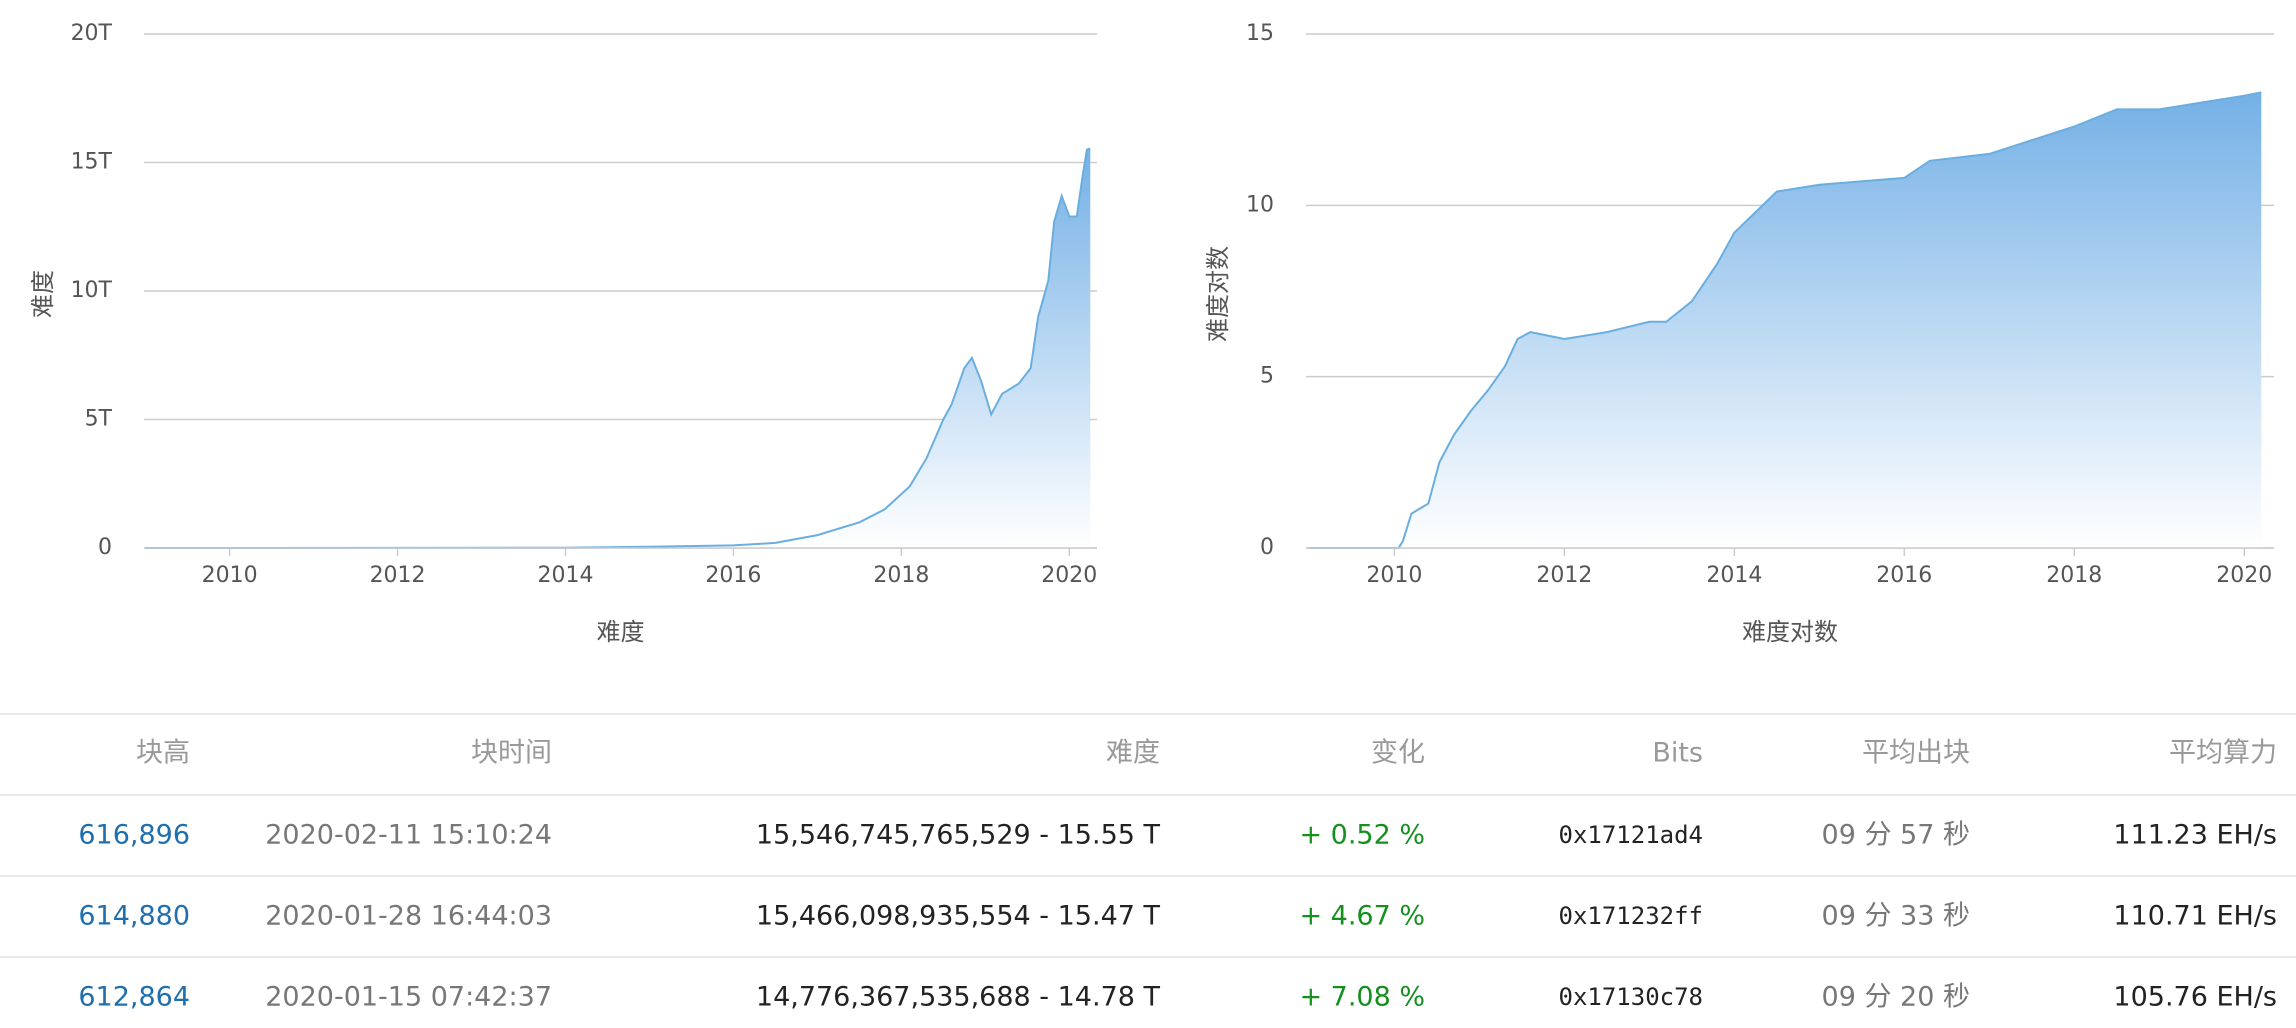 This screenshot has height=1028, width=2296. Describe the element at coordinates (1398, 753) in the screenshot. I see `table-header: 变化` at that location.